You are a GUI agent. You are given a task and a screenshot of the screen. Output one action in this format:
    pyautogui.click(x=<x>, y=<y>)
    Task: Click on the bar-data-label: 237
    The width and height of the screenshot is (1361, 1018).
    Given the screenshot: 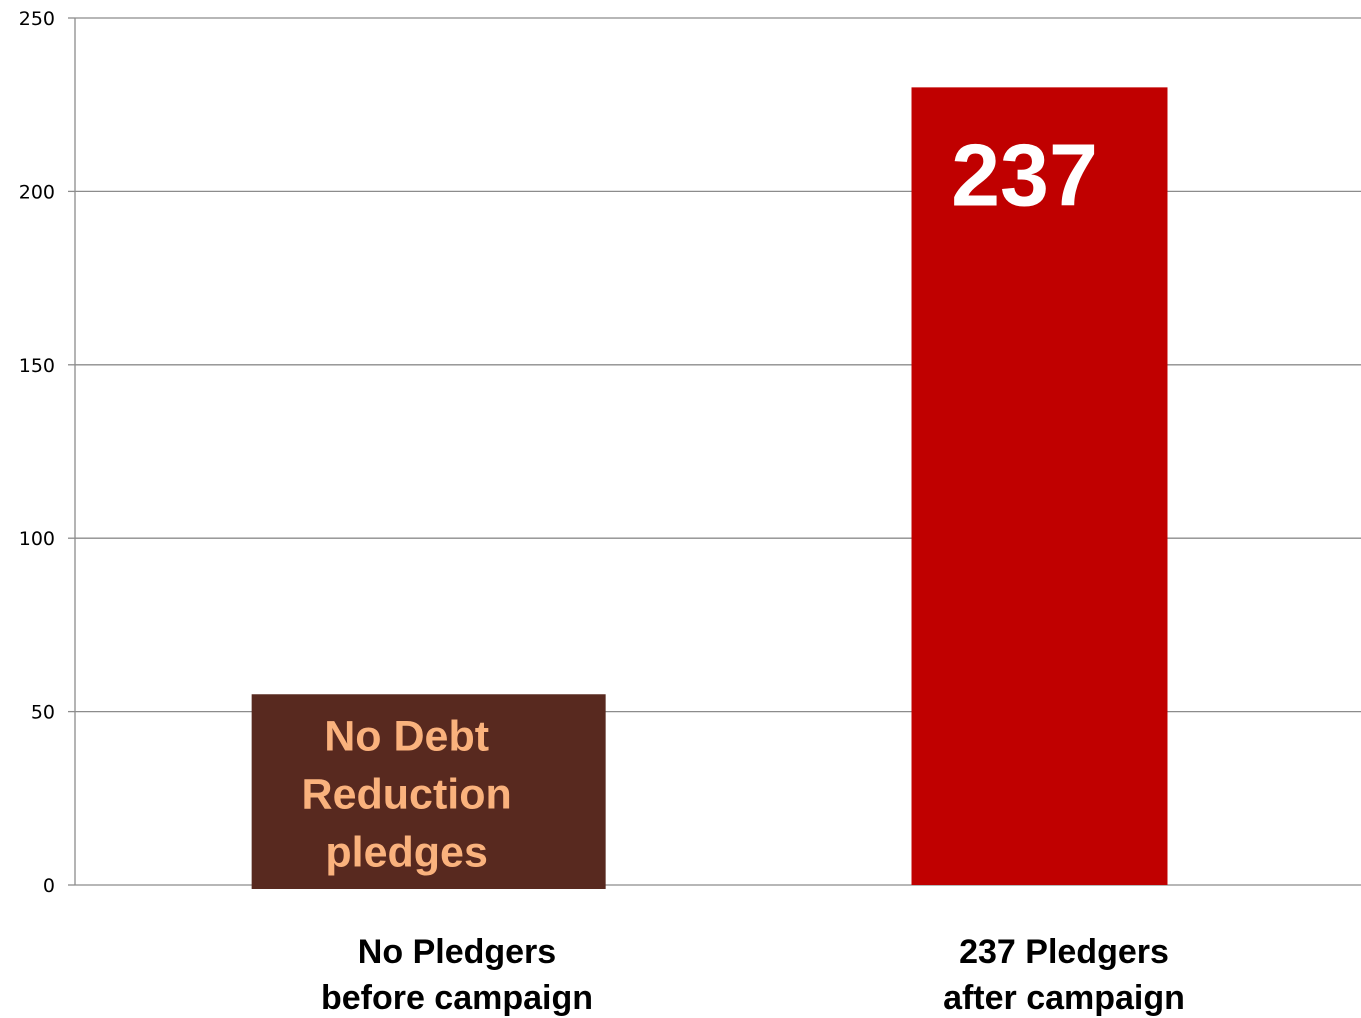 What is the action you would take?
    pyautogui.click(x=1024, y=174)
    